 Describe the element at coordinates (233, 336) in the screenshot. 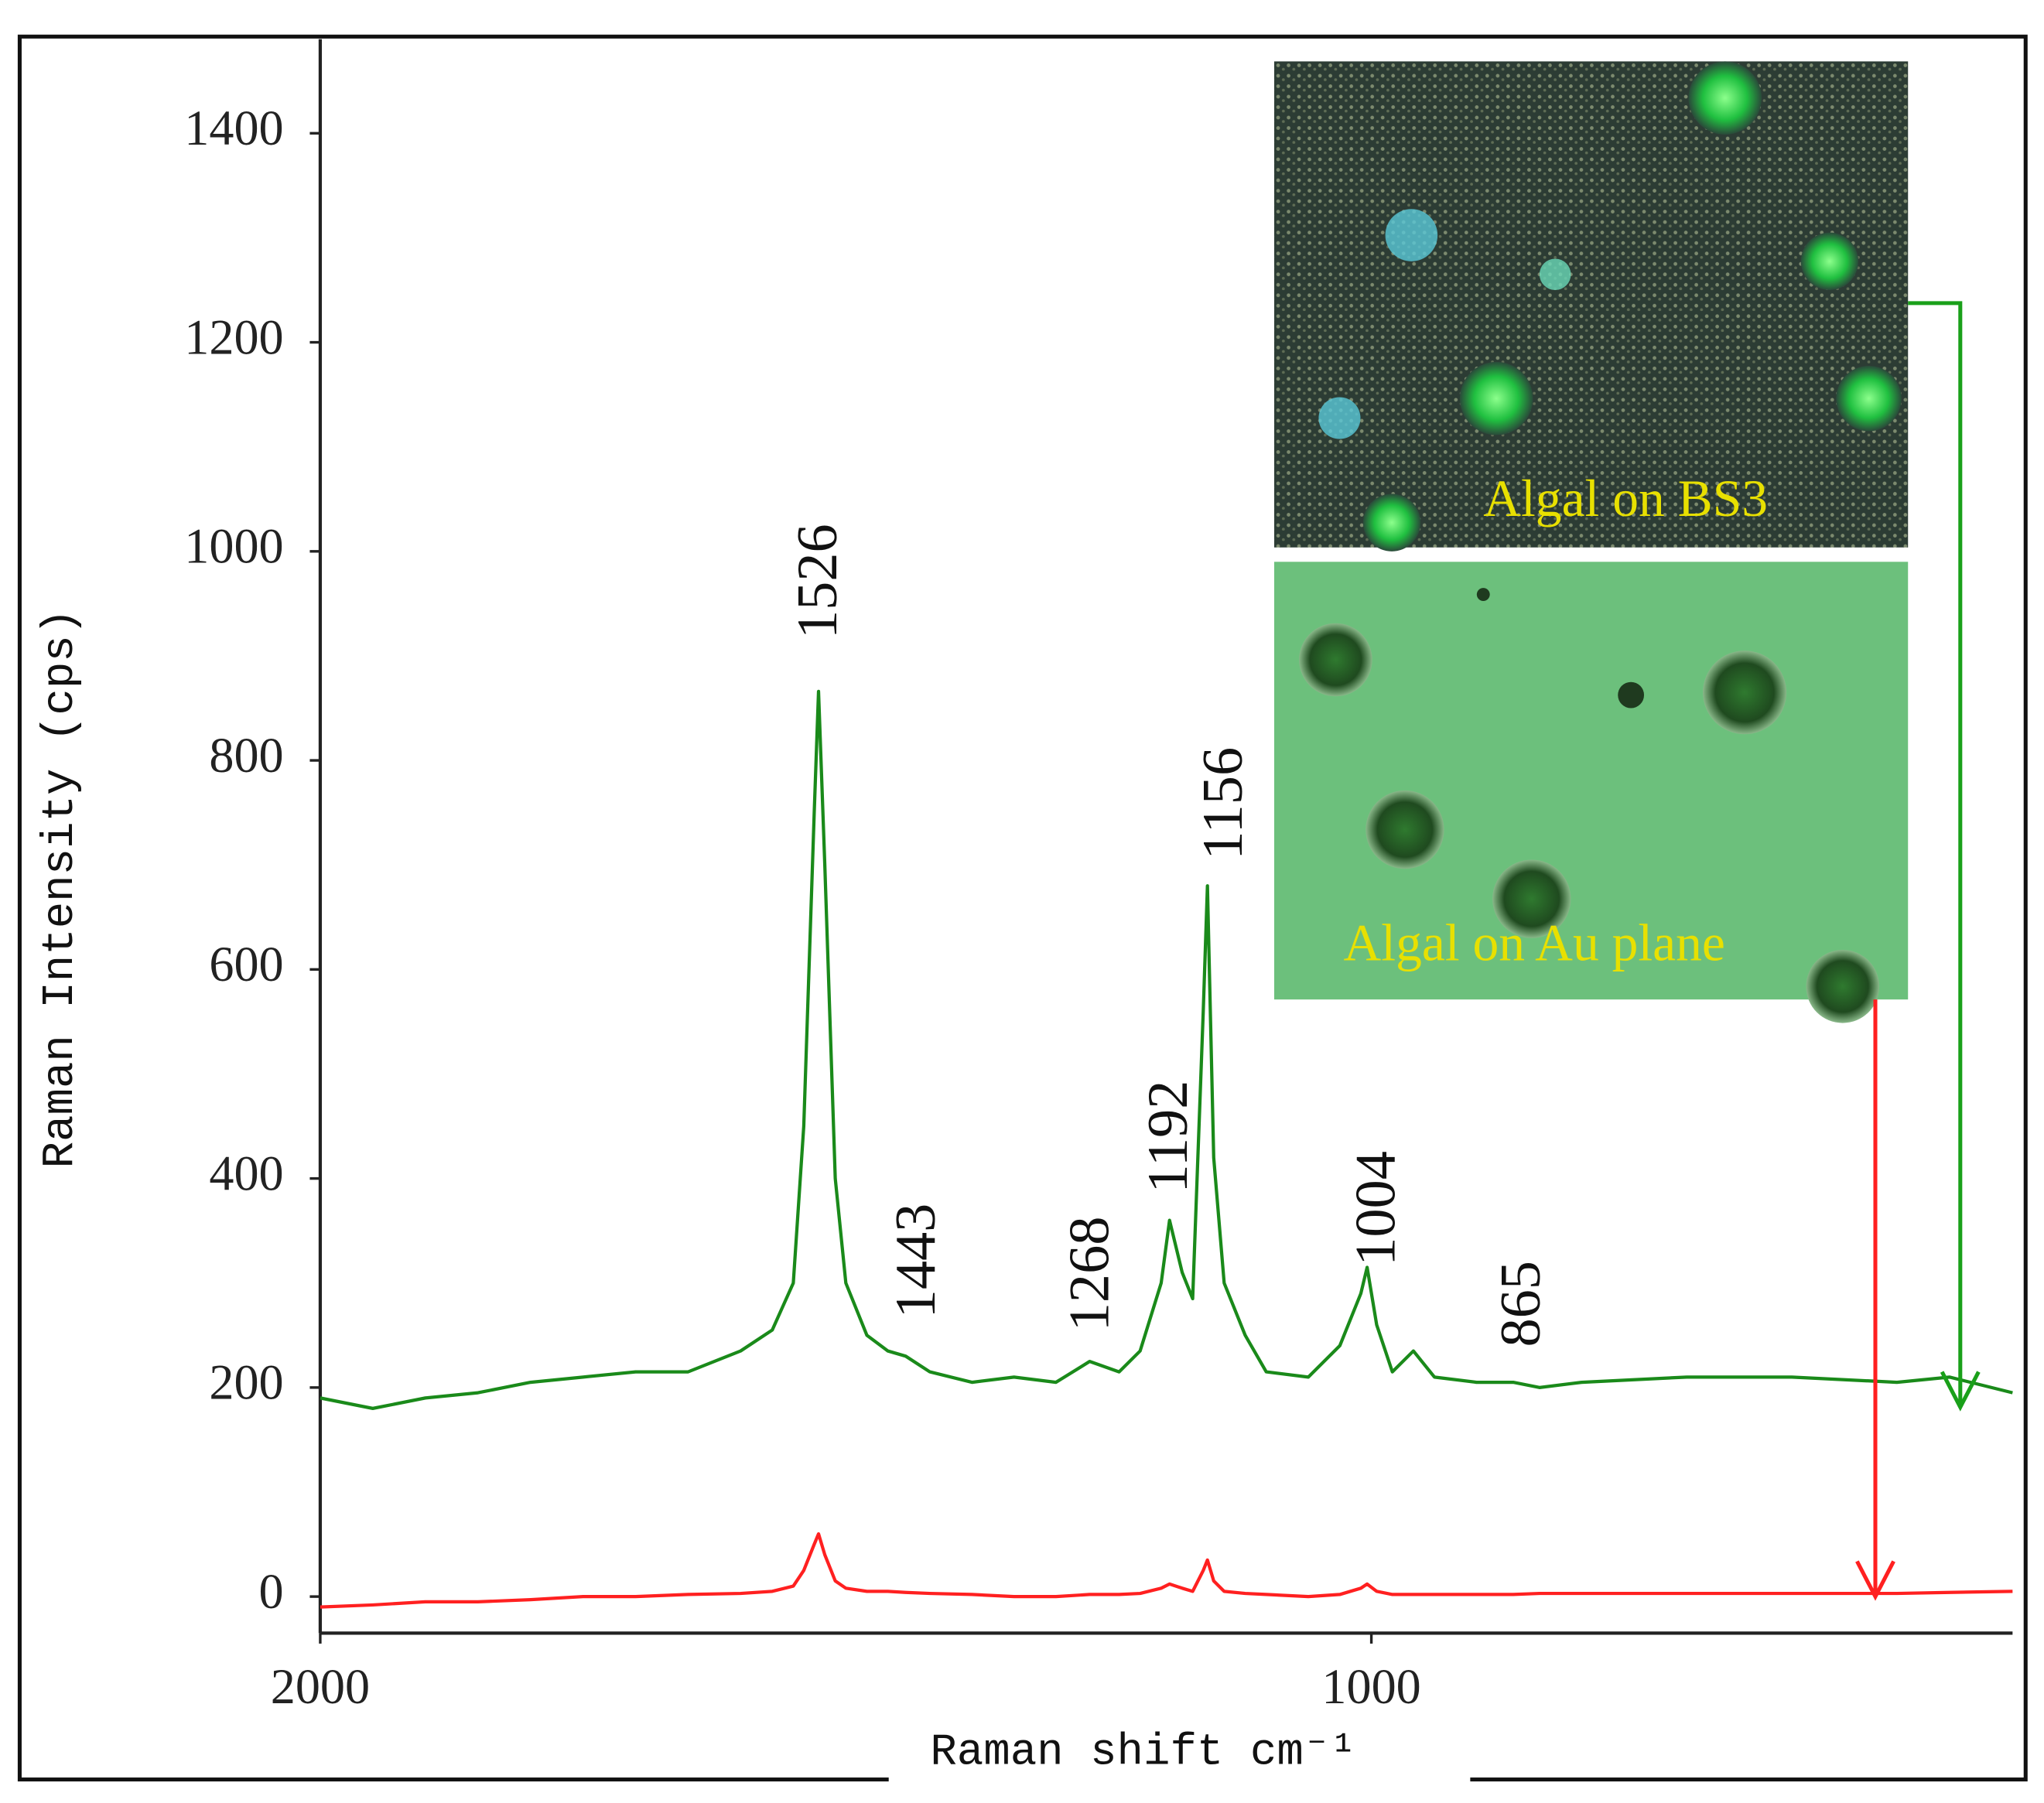

I see `y-tick-label: 1200` at that location.